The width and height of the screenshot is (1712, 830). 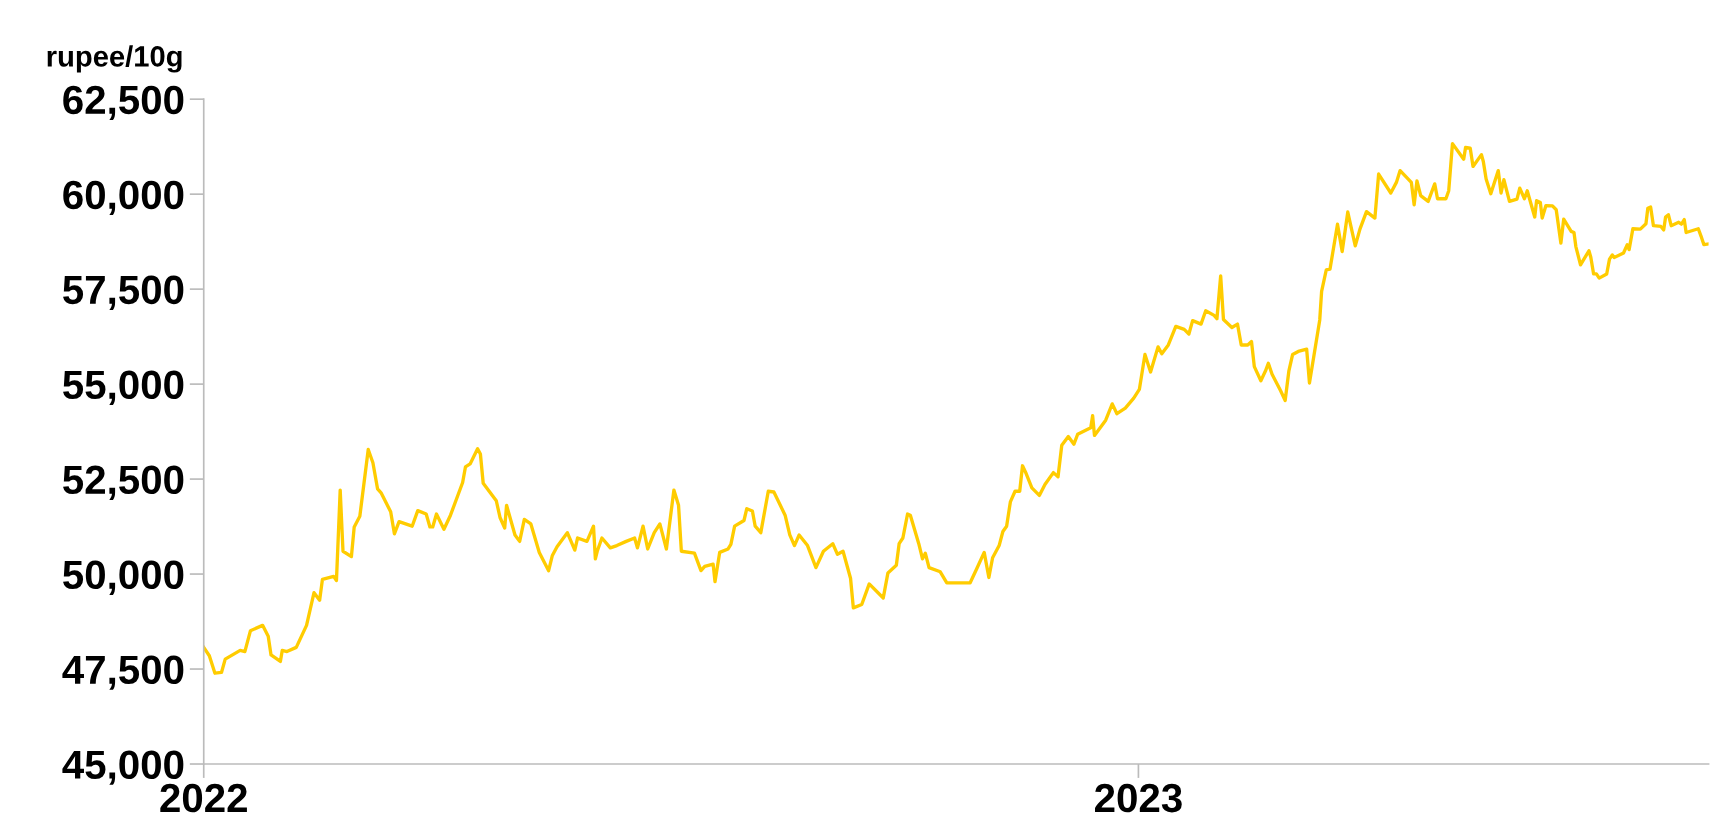 What do you see at coordinates (123, 767) in the screenshot?
I see `y-tick-label: 45,000` at bounding box center [123, 767].